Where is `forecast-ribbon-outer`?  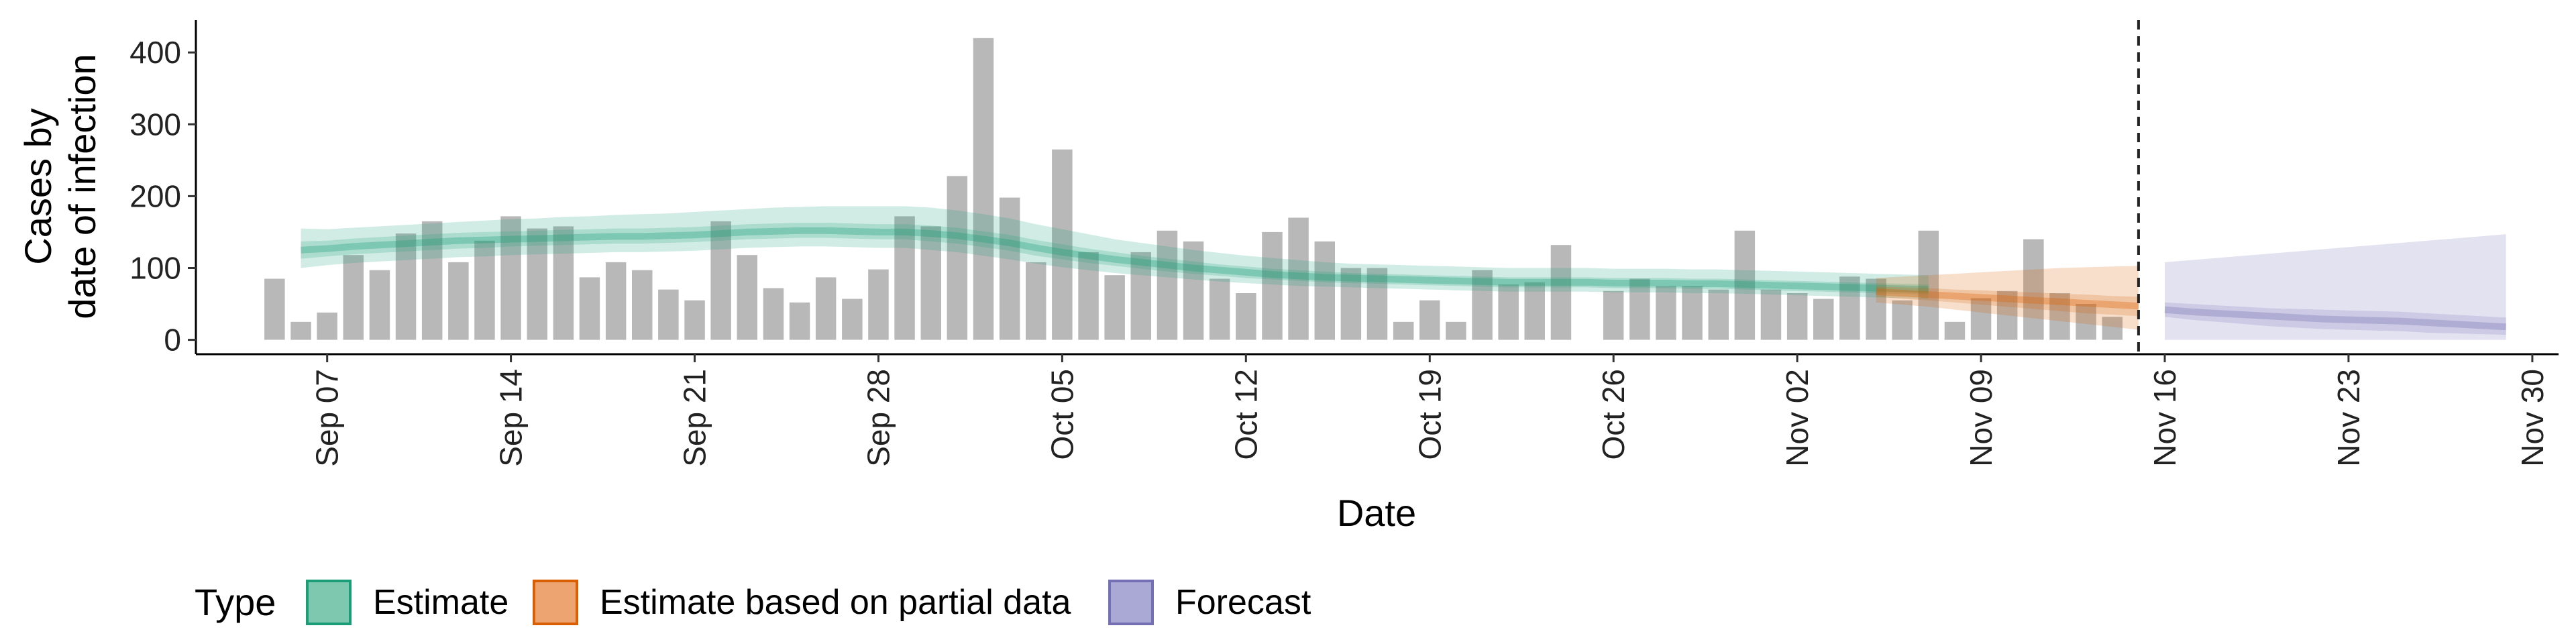 forecast-ribbon-outer is located at coordinates (2335, 287).